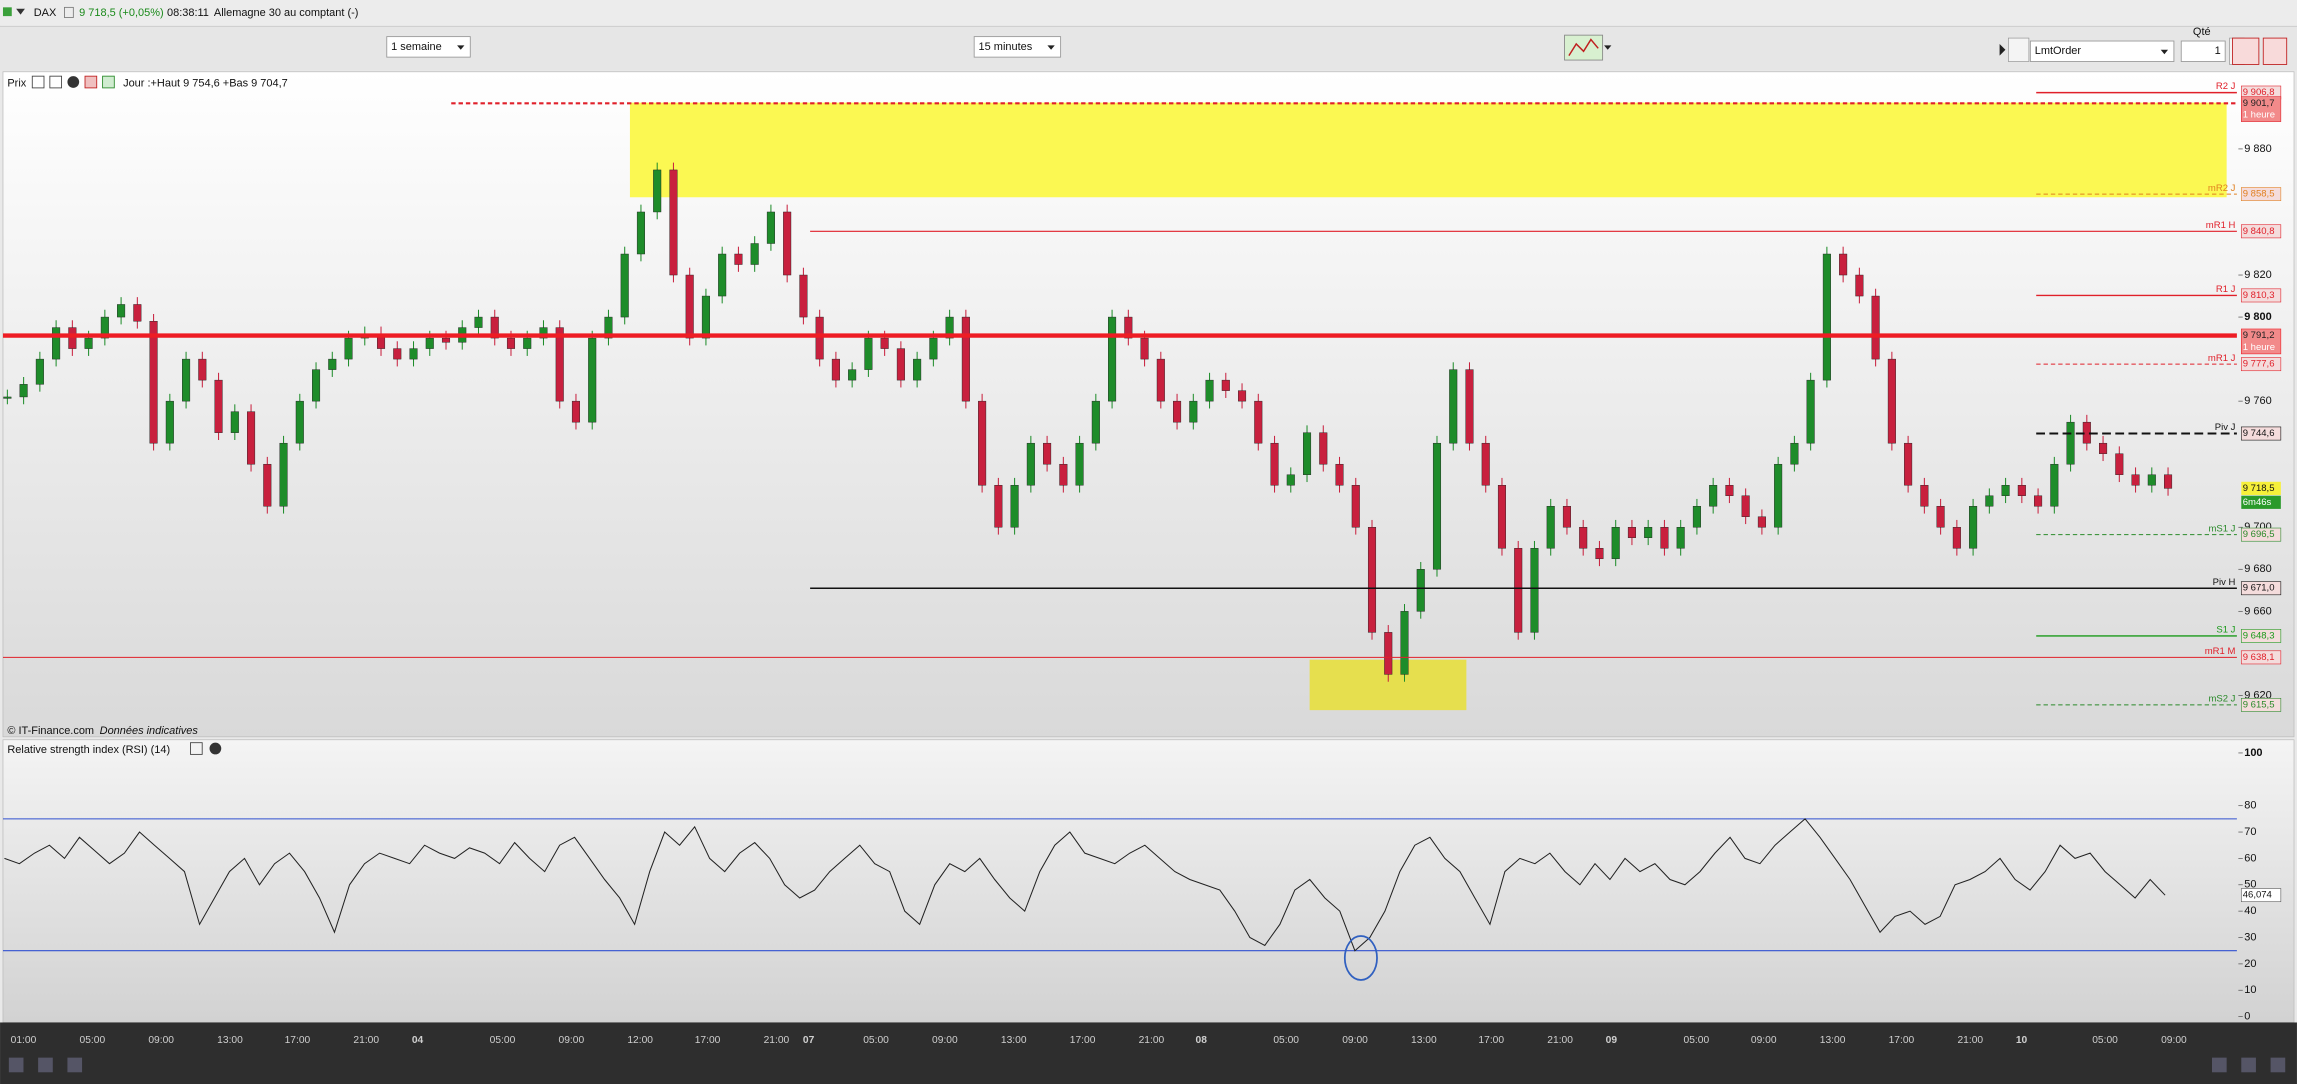 This screenshot has width=2297, height=1084. Describe the element at coordinates (2259, 657) in the screenshot. I see `level-value: 9 638,1` at that location.